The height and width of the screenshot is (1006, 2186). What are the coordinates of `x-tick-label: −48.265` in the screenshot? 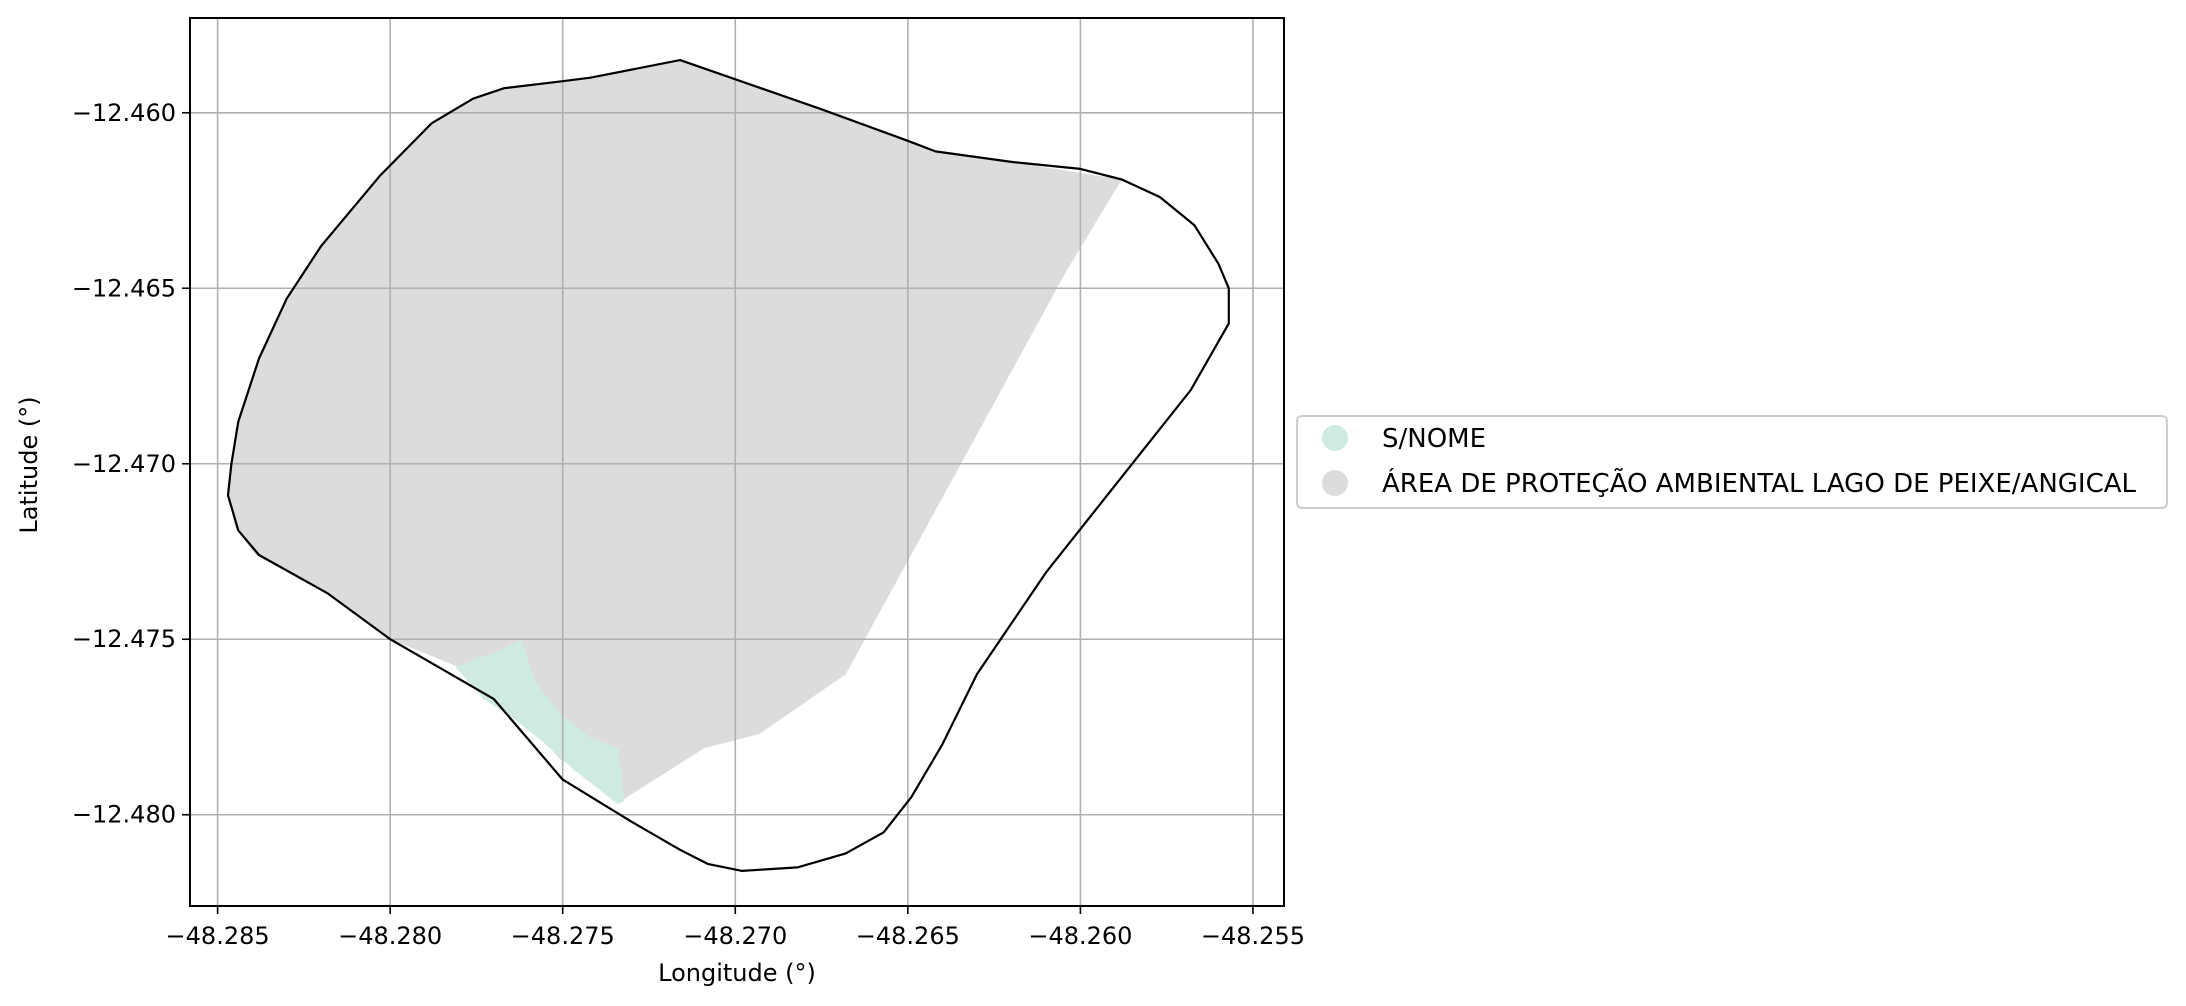 It's located at (908, 936).